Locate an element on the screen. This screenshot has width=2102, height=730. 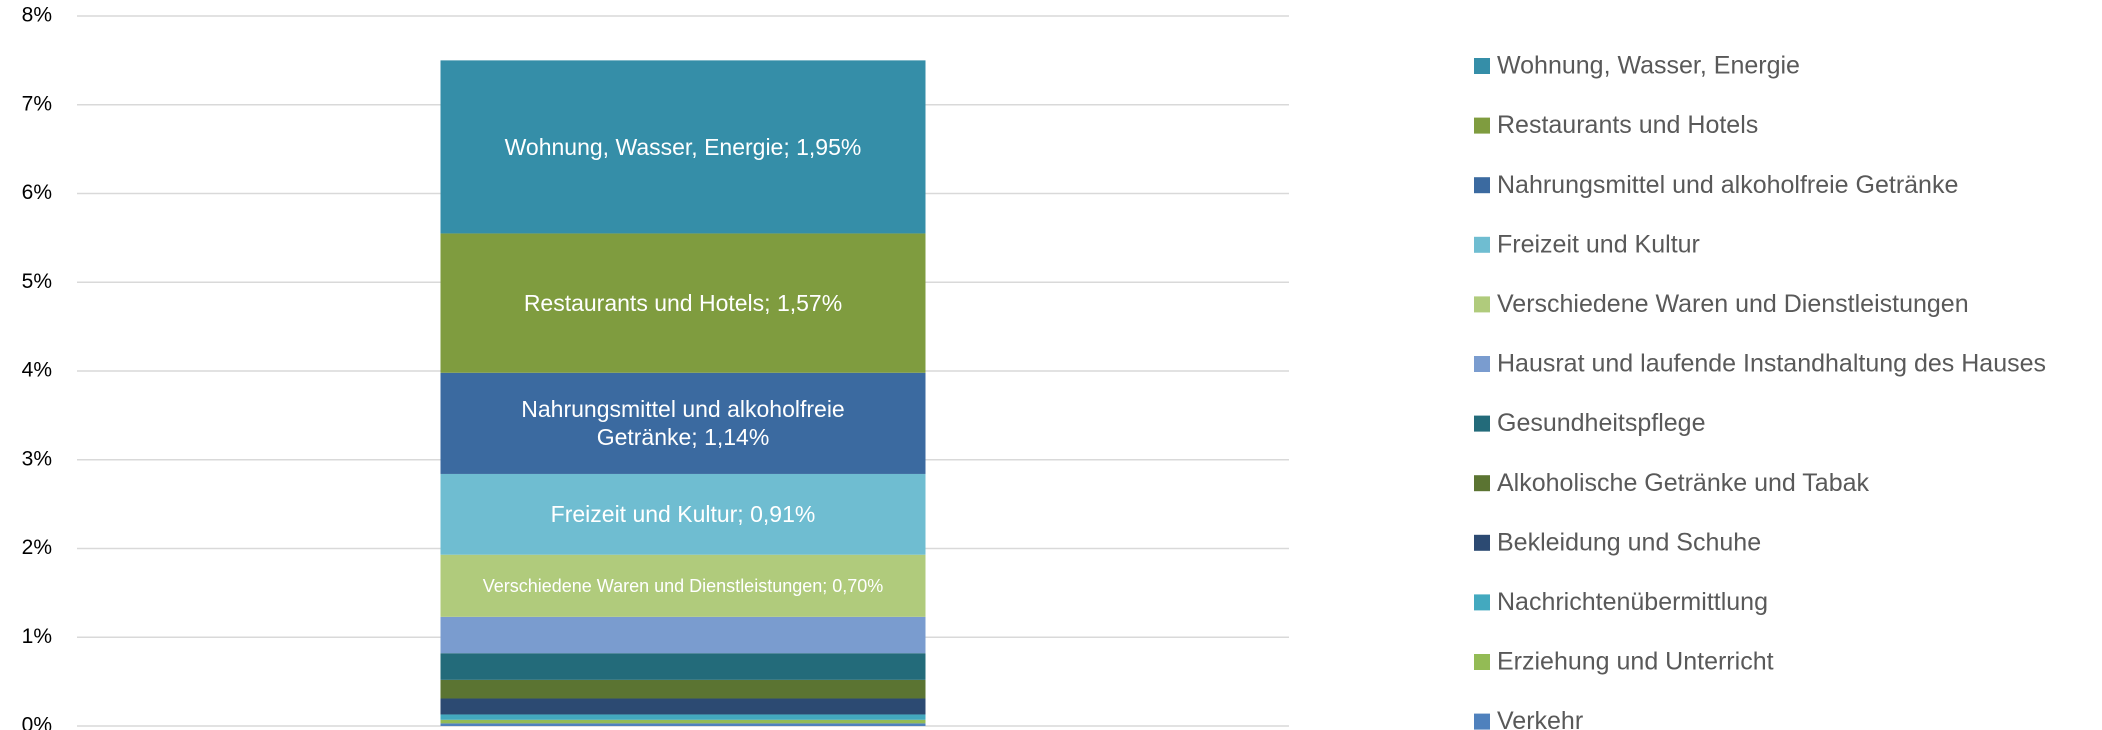
legend-label: Nachrichtenübermittlung is located at coordinates (1632, 602).